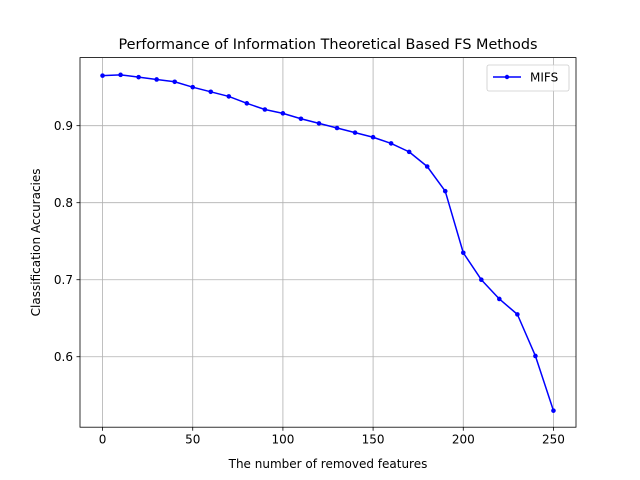 Image resolution: width=640 pixels, height=480 pixels. I want to click on legend: MIFS, so click(528, 78).